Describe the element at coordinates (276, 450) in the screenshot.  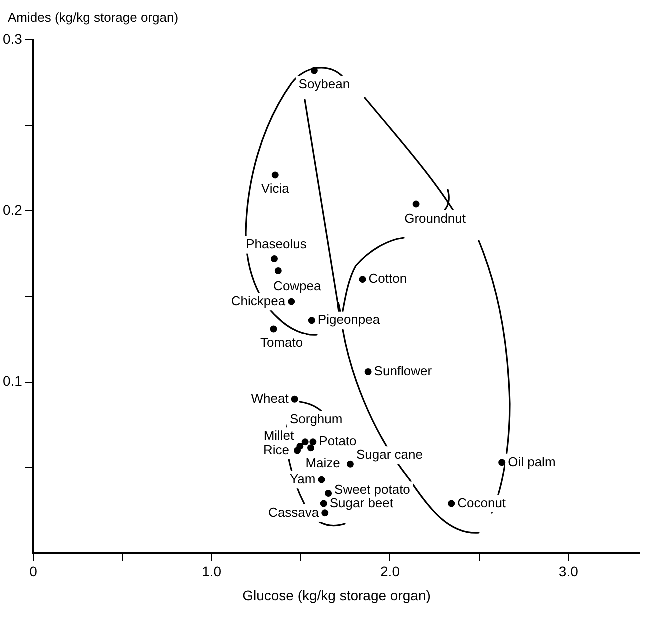
I see `annotation: Rice` at that location.